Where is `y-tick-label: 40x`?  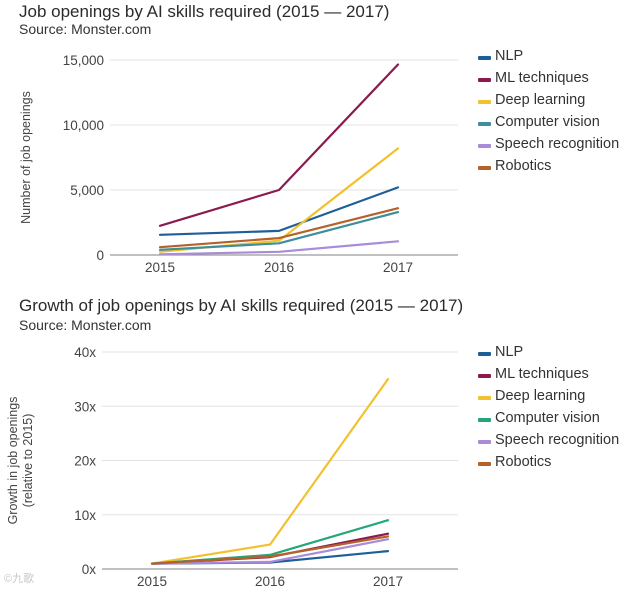 y-tick-label: 40x is located at coordinates (85, 352).